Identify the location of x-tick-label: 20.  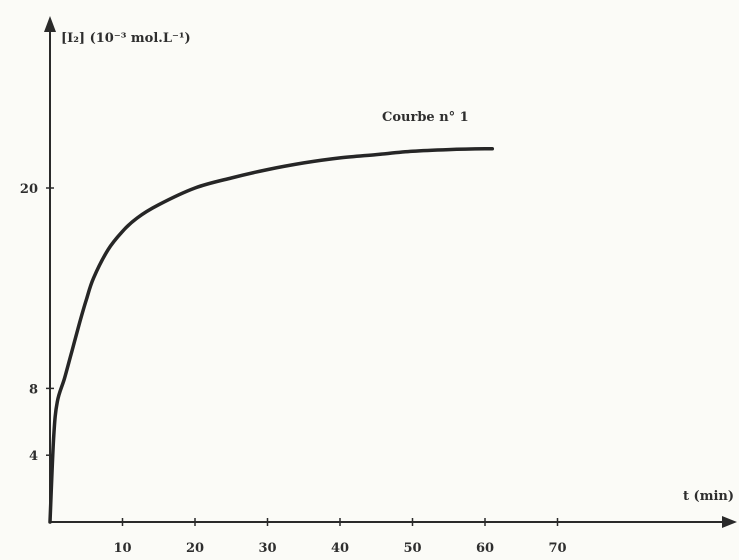
(195, 548).